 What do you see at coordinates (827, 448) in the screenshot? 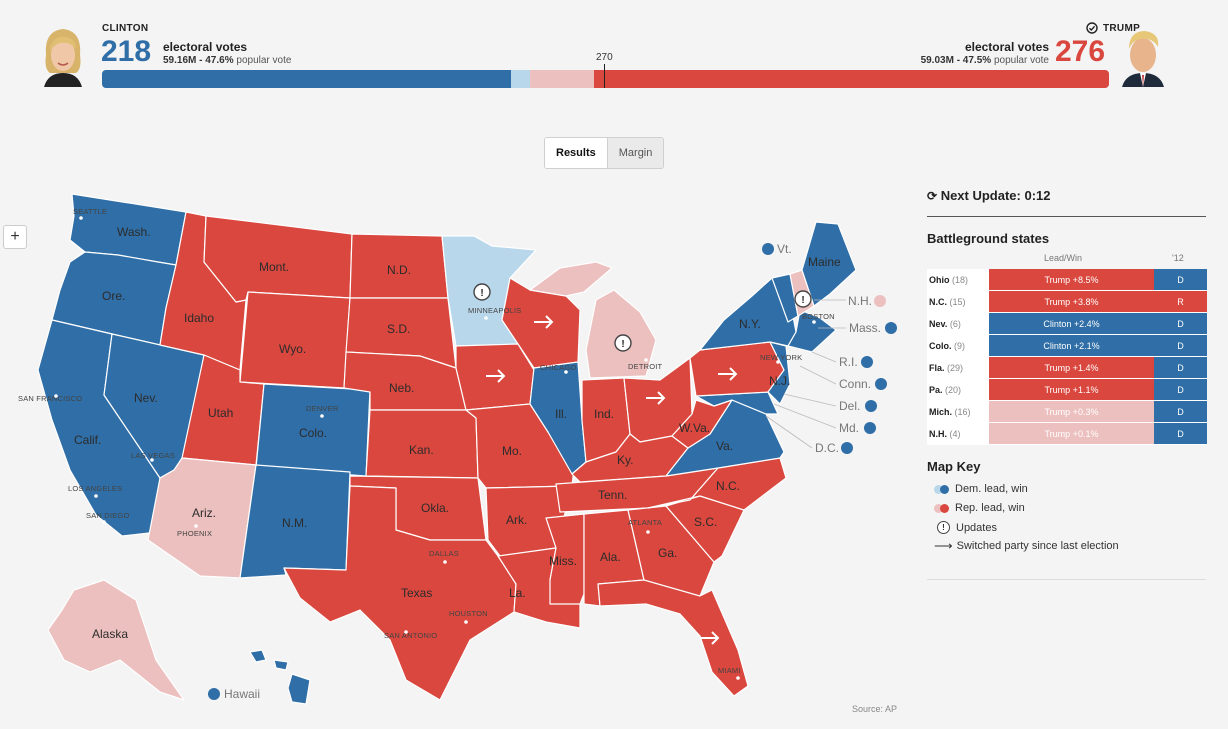
I see `label-DC: D.C.` at bounding box center [827, 448].